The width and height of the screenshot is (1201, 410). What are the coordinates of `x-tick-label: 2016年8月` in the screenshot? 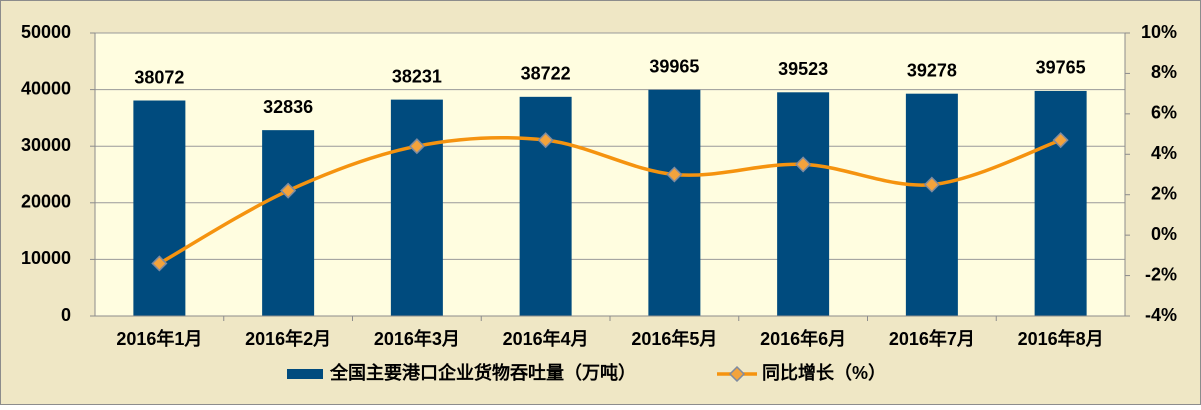 It's located at (1061, 338).